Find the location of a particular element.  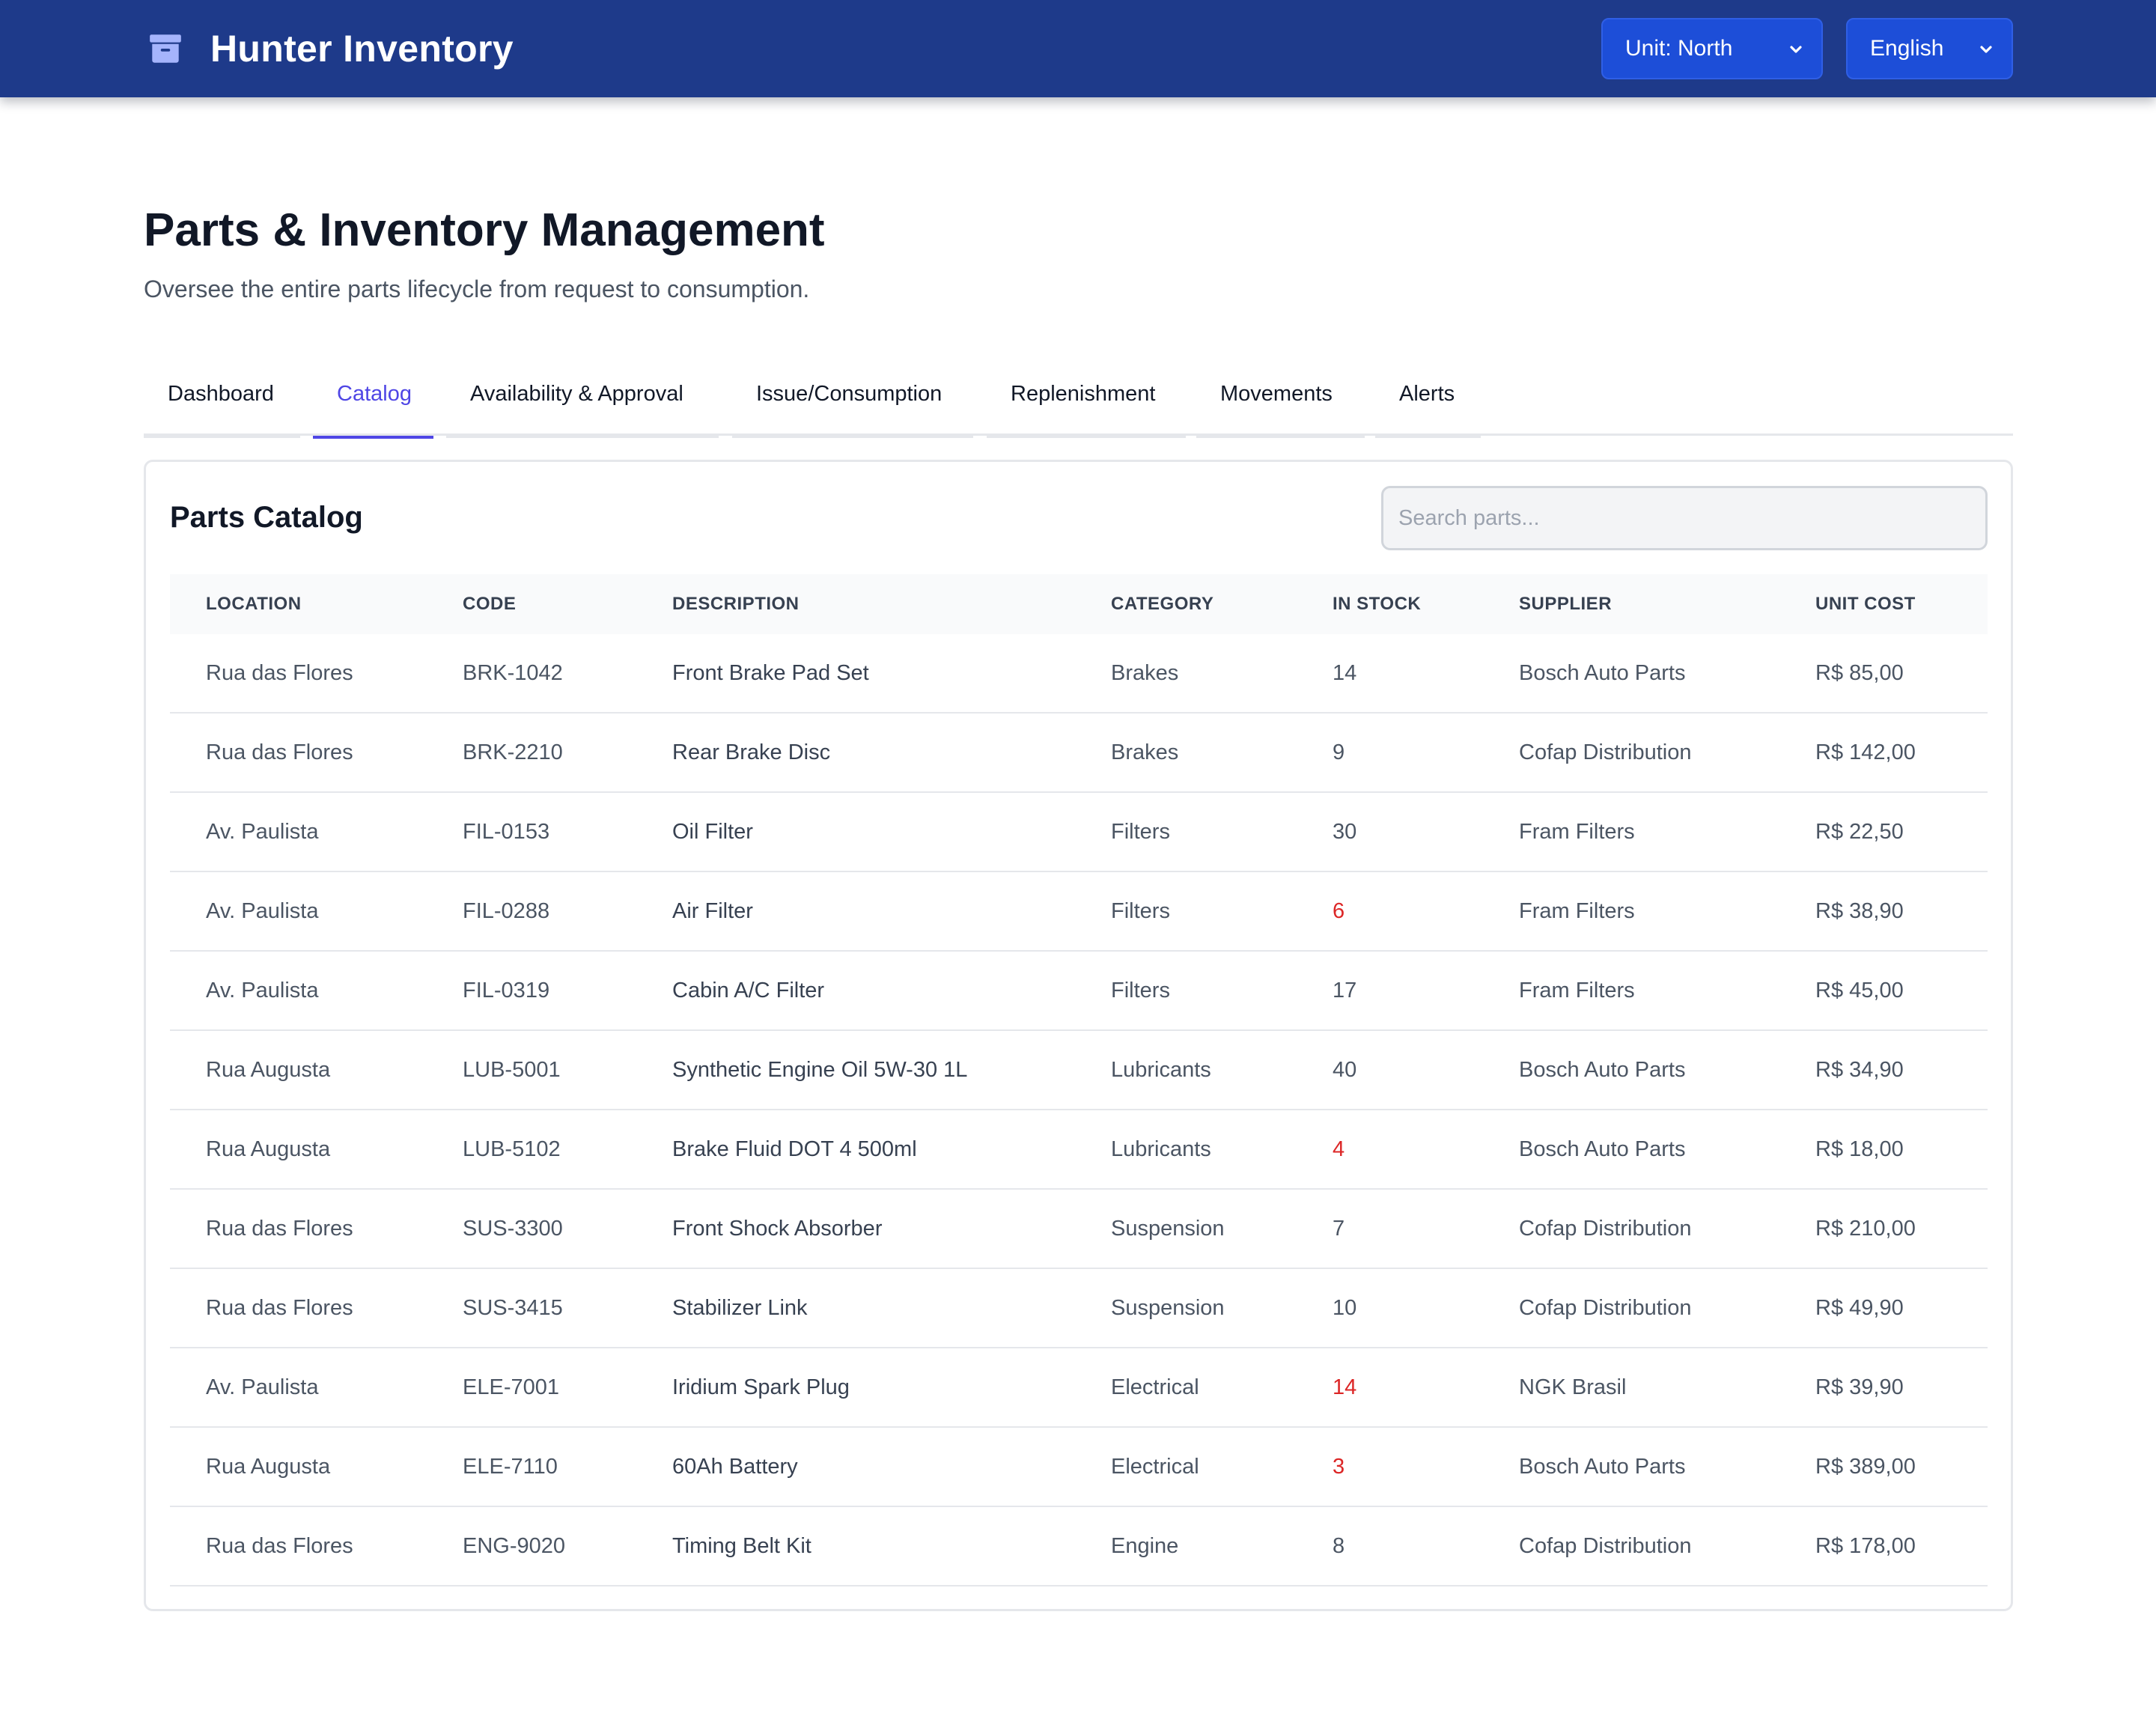

tab-movements: Movements is located at coordinates (1280, 404).